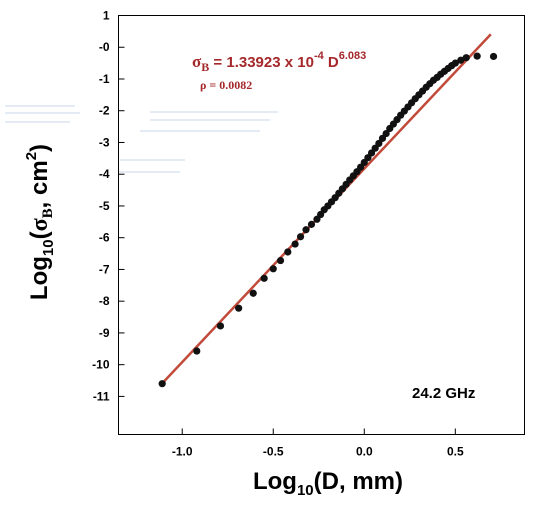  What do you see at coordinates (141, 139) in the screenshot?
I see `background-artifacts` at bounding box center [141, 139].